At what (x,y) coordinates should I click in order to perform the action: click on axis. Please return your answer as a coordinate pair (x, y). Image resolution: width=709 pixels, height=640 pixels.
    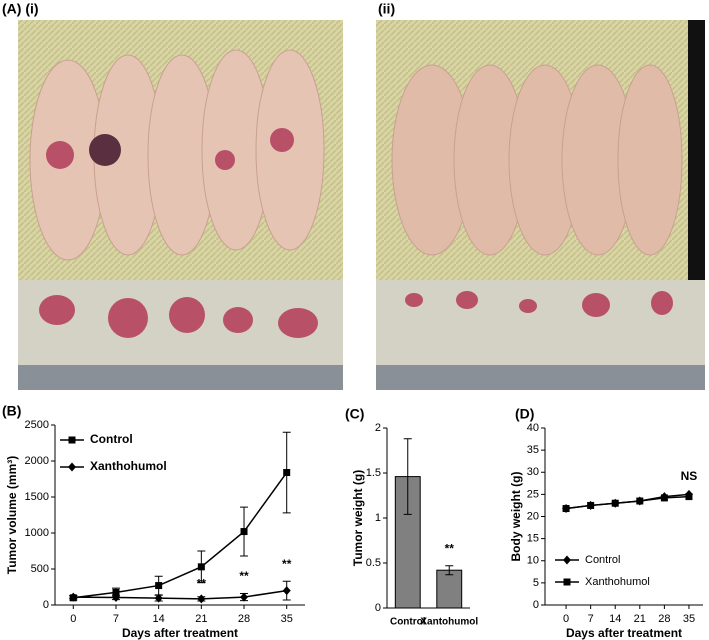
    Looking at the image, I should click on (179, 515).